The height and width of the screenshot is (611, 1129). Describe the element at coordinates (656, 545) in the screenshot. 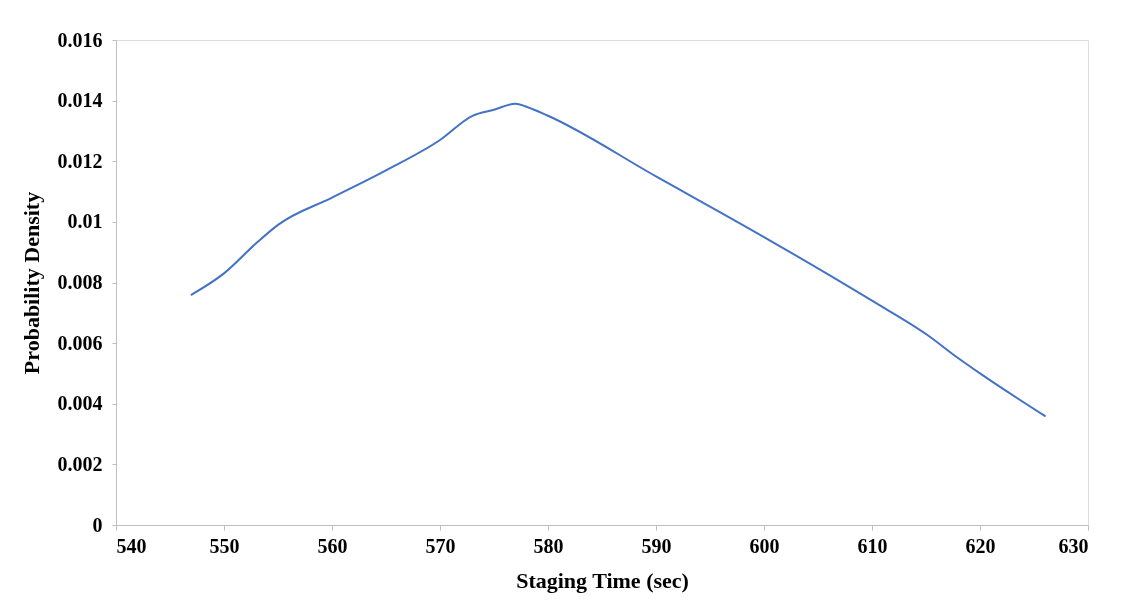

I see `x-tick-label: 590` at that location.